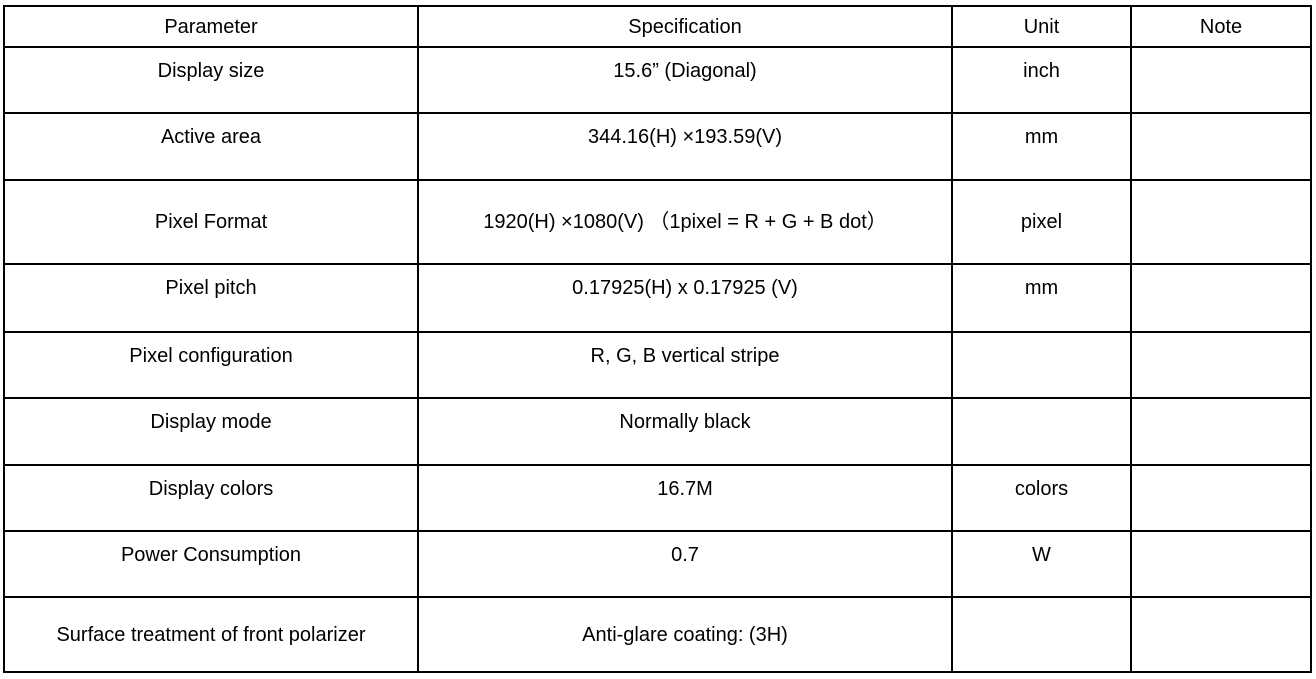 The width and height of the screenshot is (1316, 679). I want to click on cell-specification: Normally black, so click(685, 431).